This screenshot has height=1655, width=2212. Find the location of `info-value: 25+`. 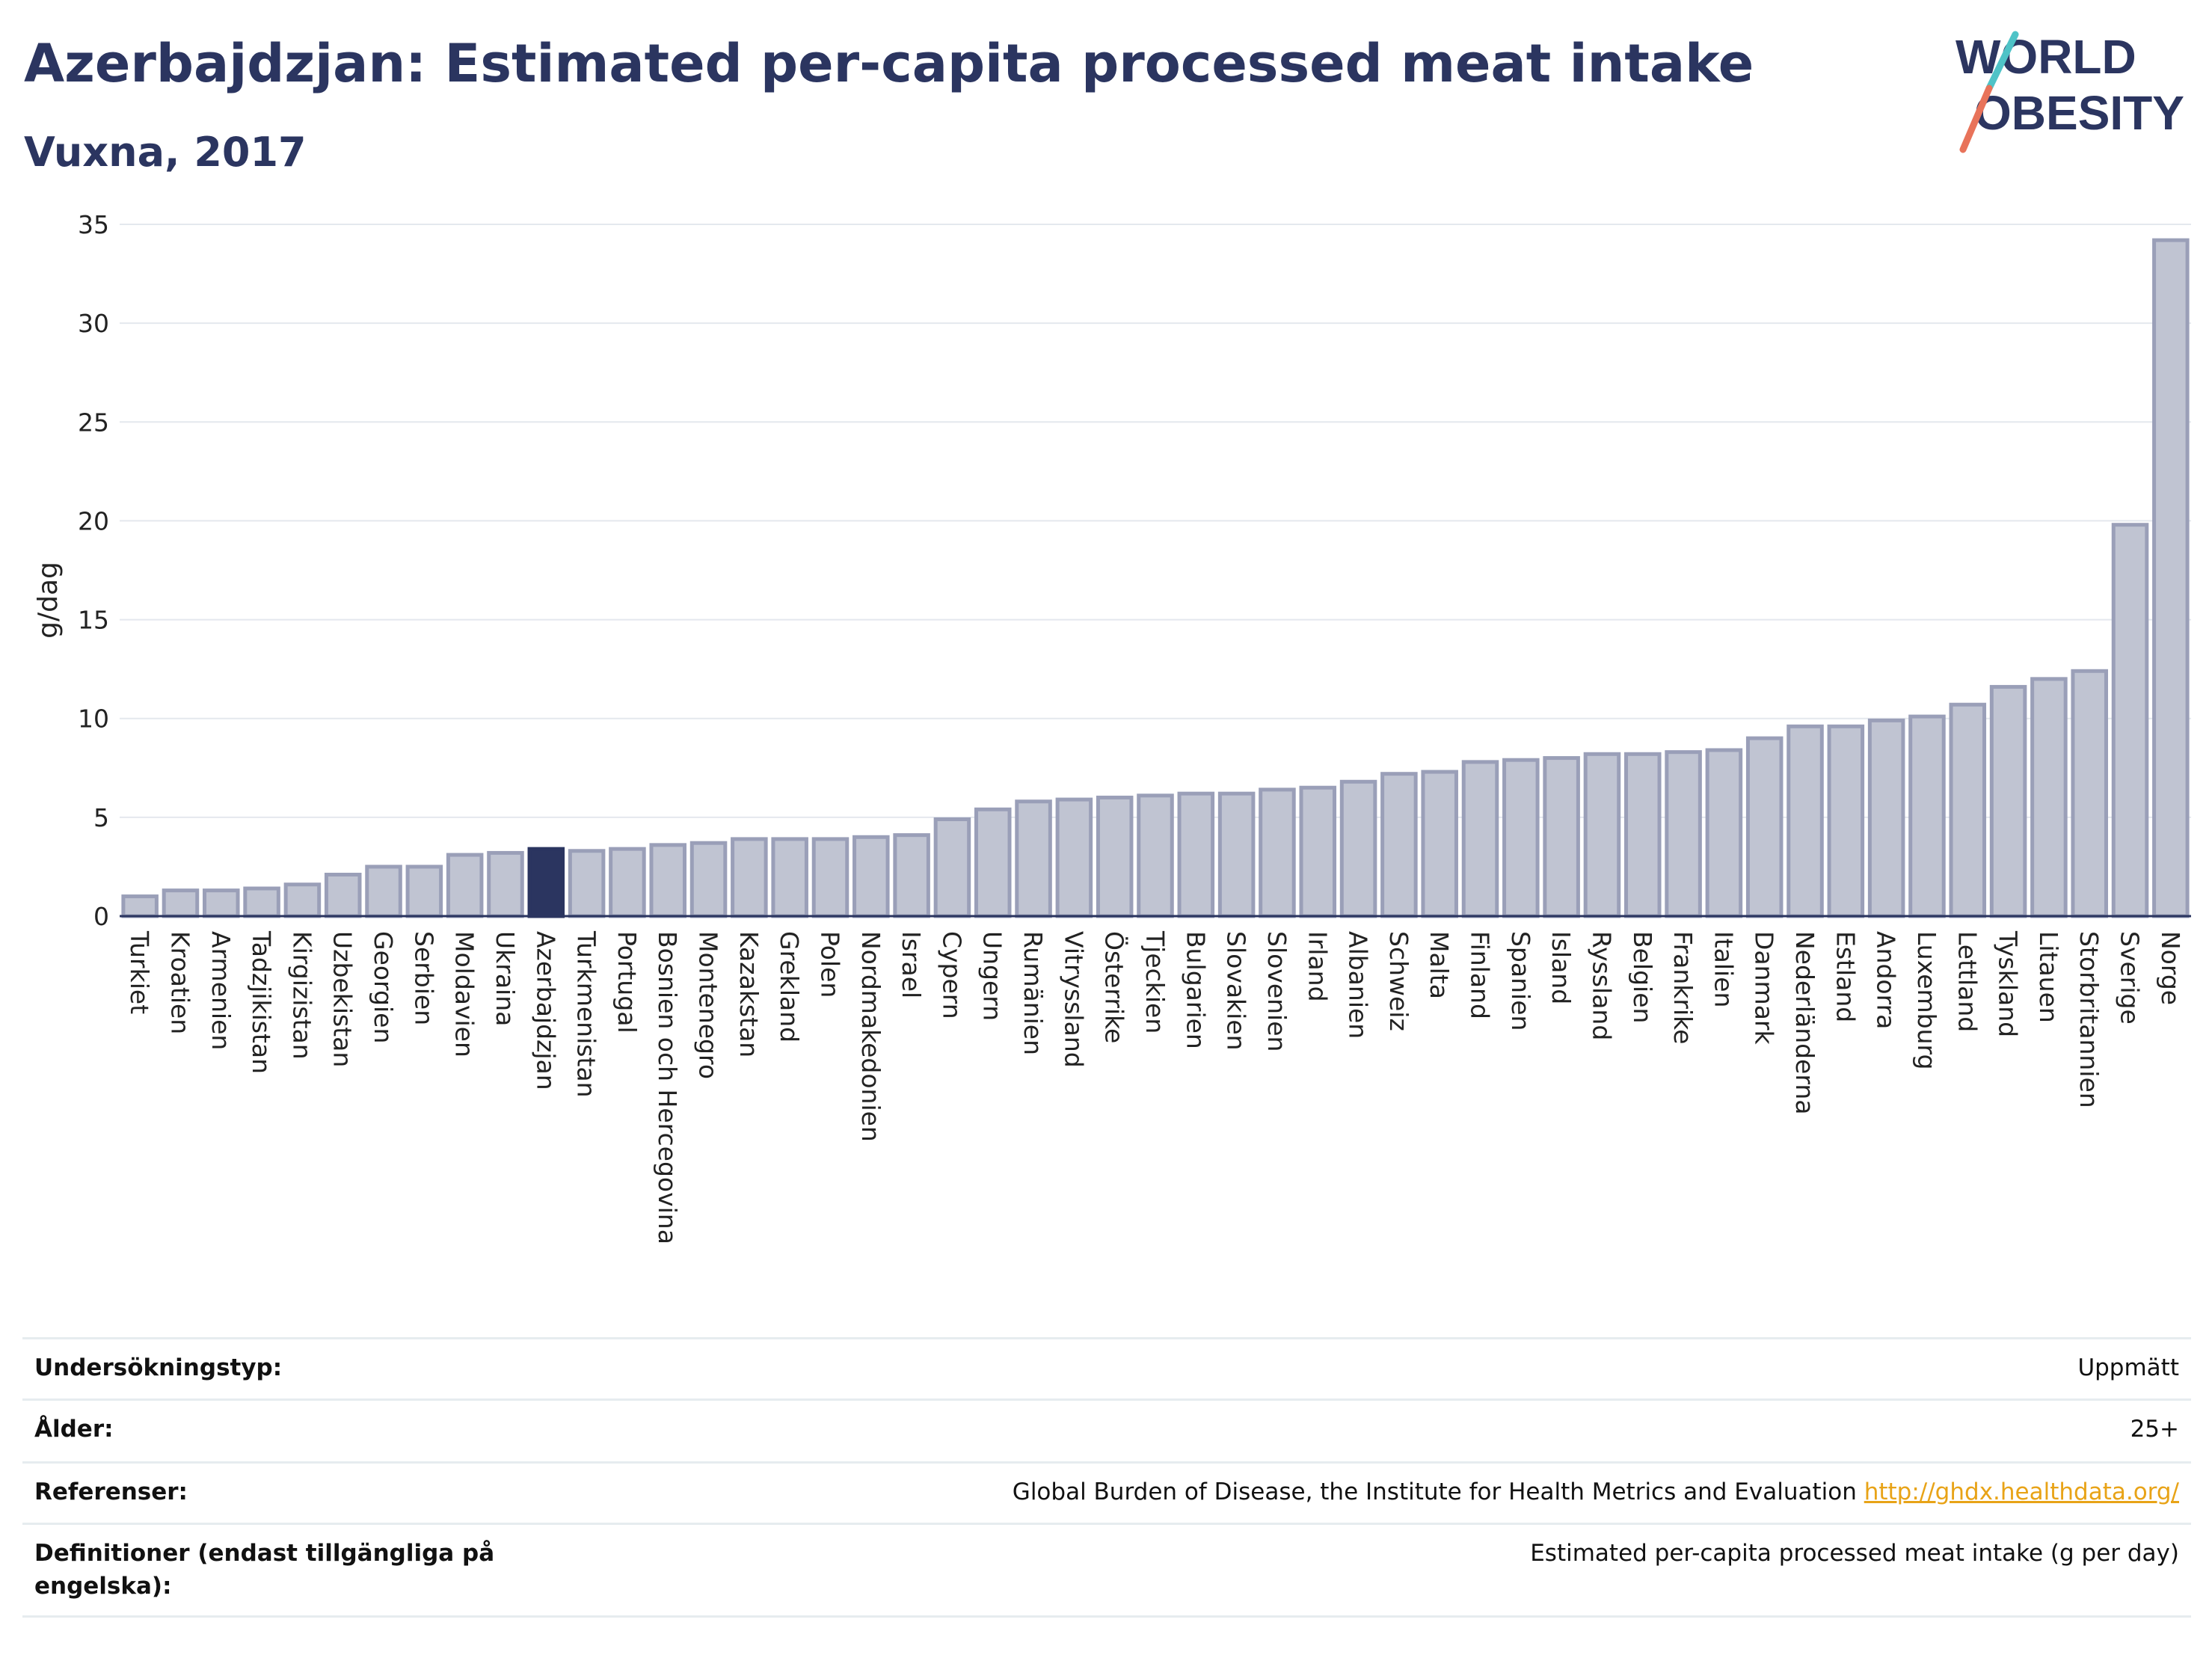

info-value: 25+ is located at coordinates (2154, 1429).